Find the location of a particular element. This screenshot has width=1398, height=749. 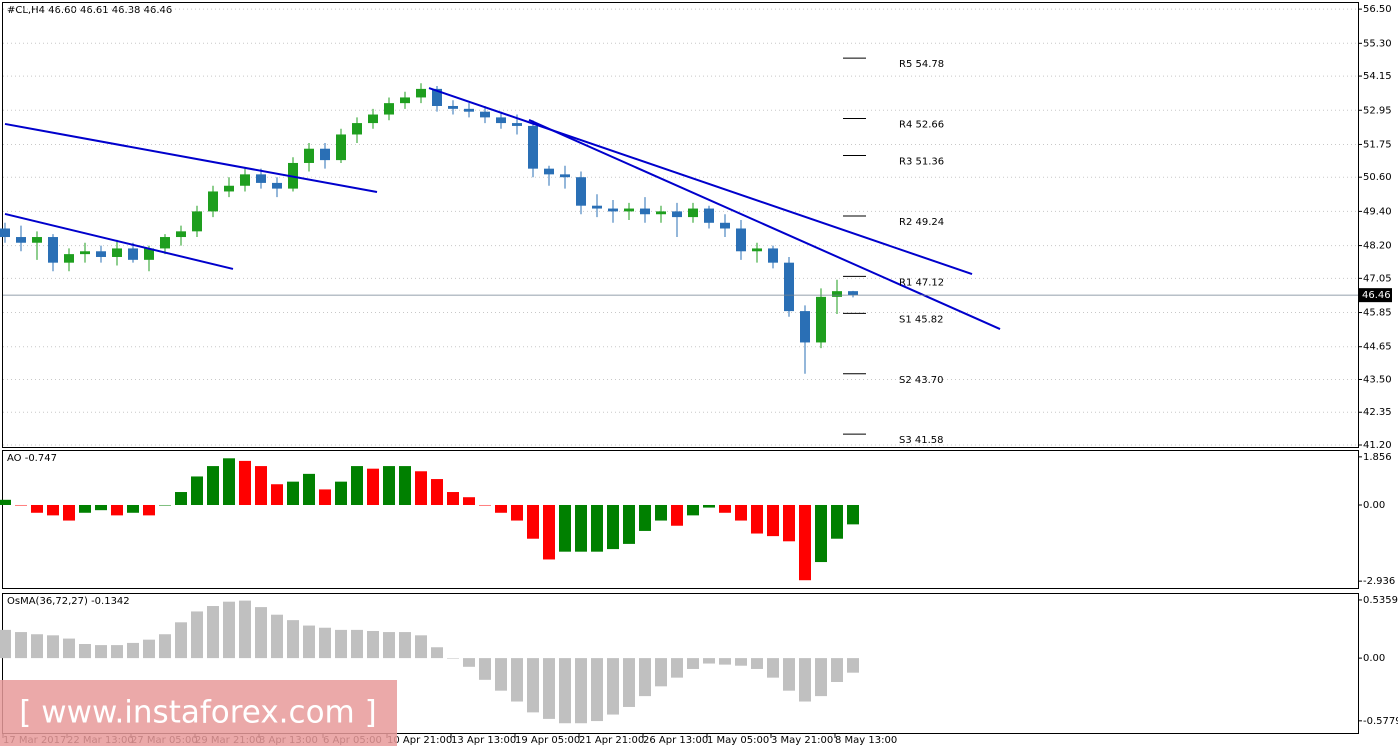

y-tick-label: 56.50 is located at coordinates (1377, 9).